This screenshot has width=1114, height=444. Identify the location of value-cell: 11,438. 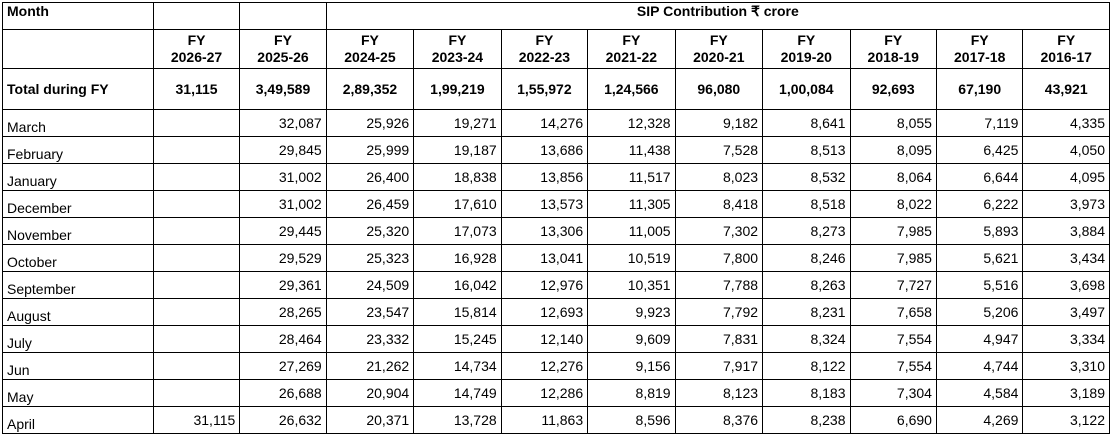
(631, 150).